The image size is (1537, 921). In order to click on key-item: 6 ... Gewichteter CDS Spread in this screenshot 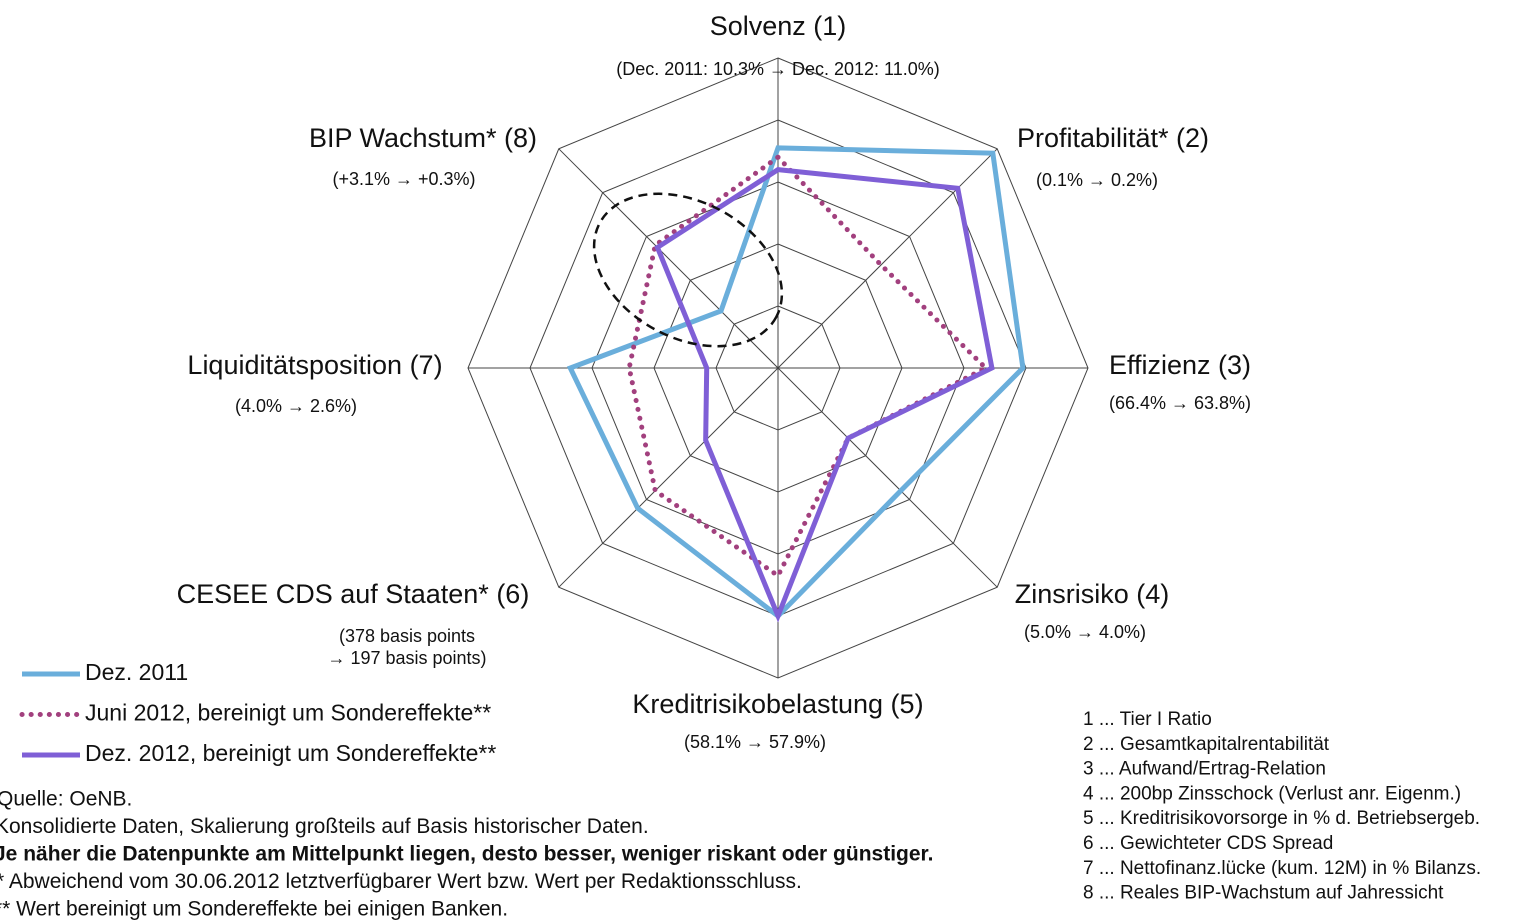, I will do `click(1208, 843)`.